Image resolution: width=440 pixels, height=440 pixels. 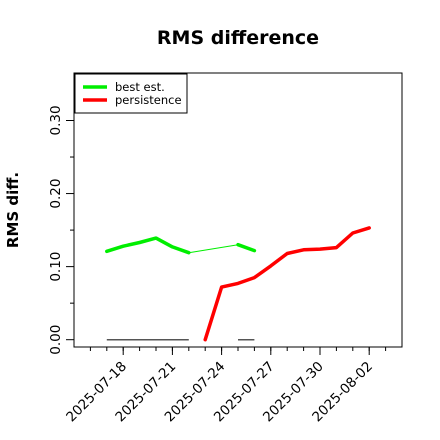 What do you see at coordinates (56, 194) in the screenshot?
I see `y-tick-label: 0.20` at bounding box center [56, 194].